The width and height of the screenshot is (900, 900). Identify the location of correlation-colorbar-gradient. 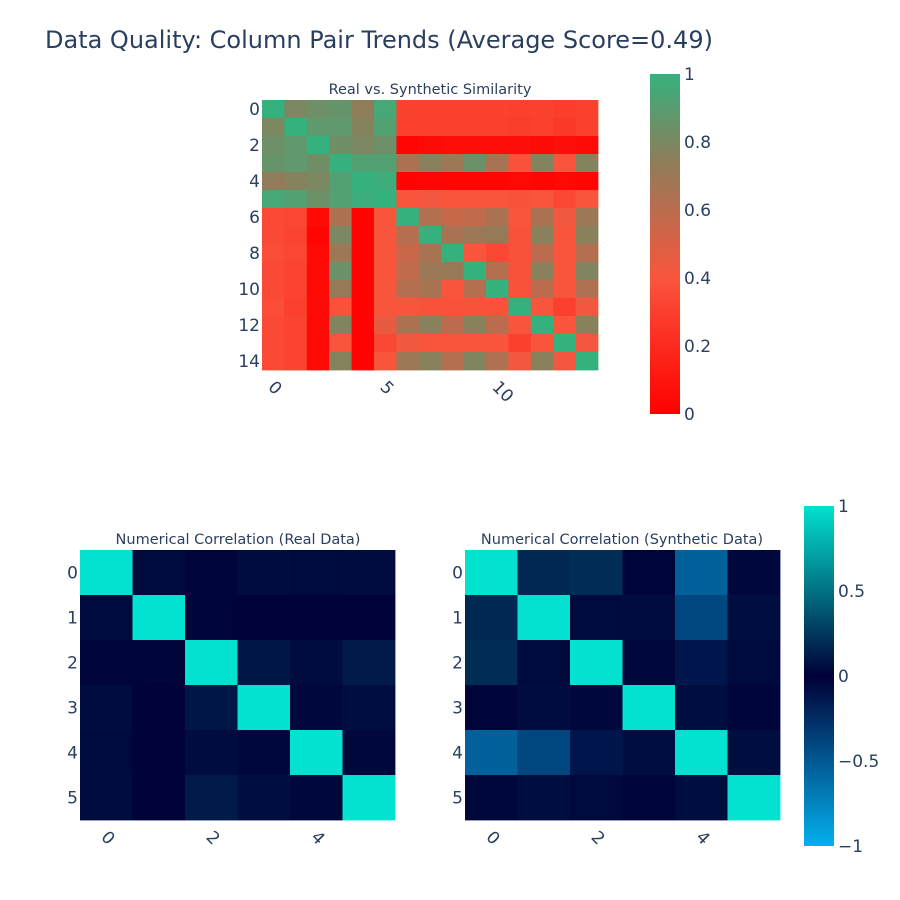
(819, 676).